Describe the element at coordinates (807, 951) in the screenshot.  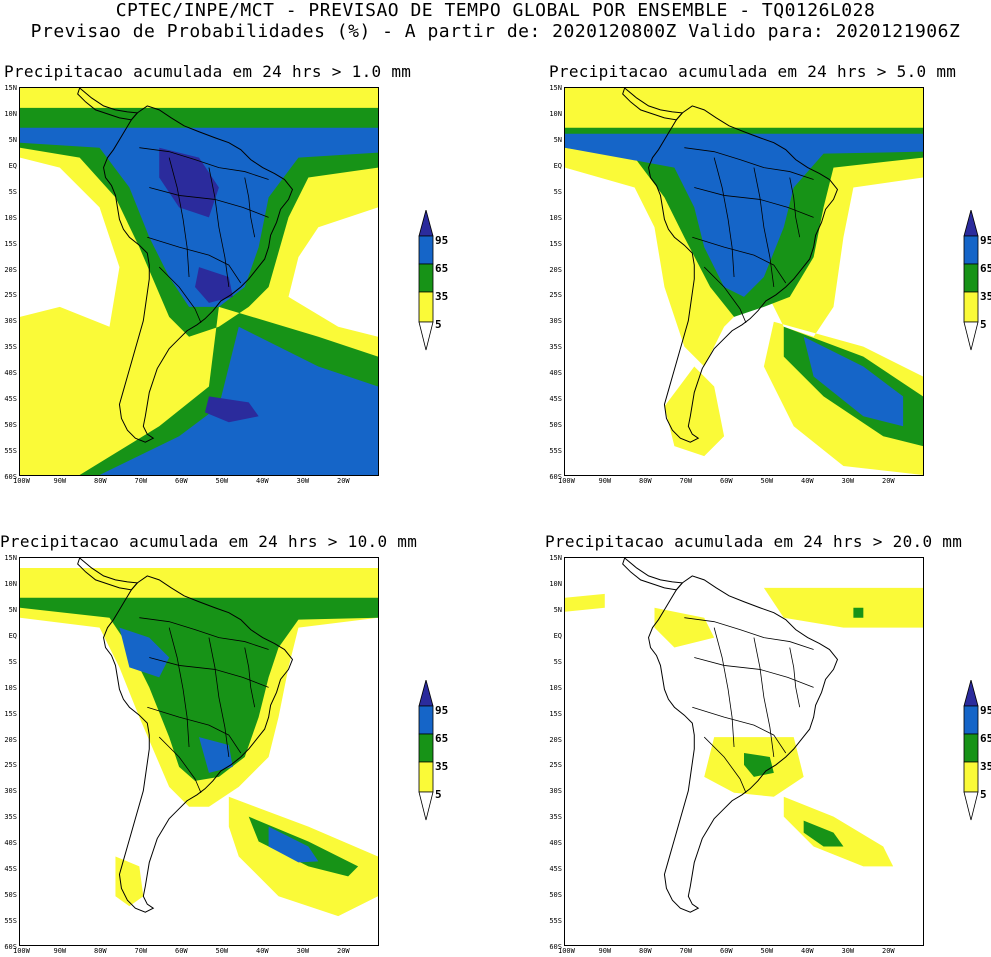
I see `longitude-label: 40W` at that location.